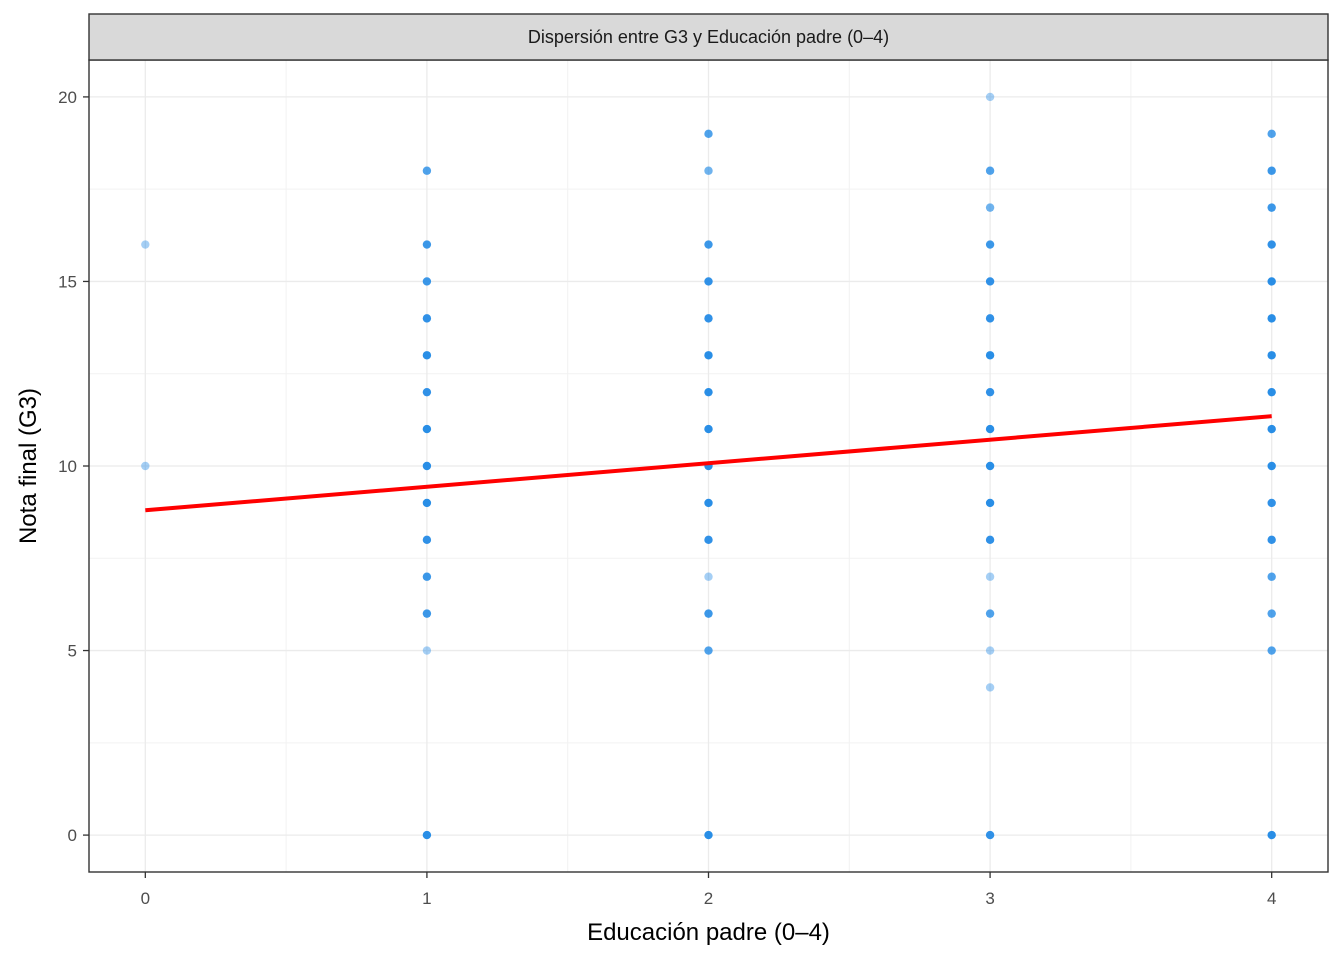 The width and height of the screenshot is (1344, 960). What do you see at coordinates (72, 835) in the screenshot?
I see `y-tick-label: 0` at bounding box center [72, 835].